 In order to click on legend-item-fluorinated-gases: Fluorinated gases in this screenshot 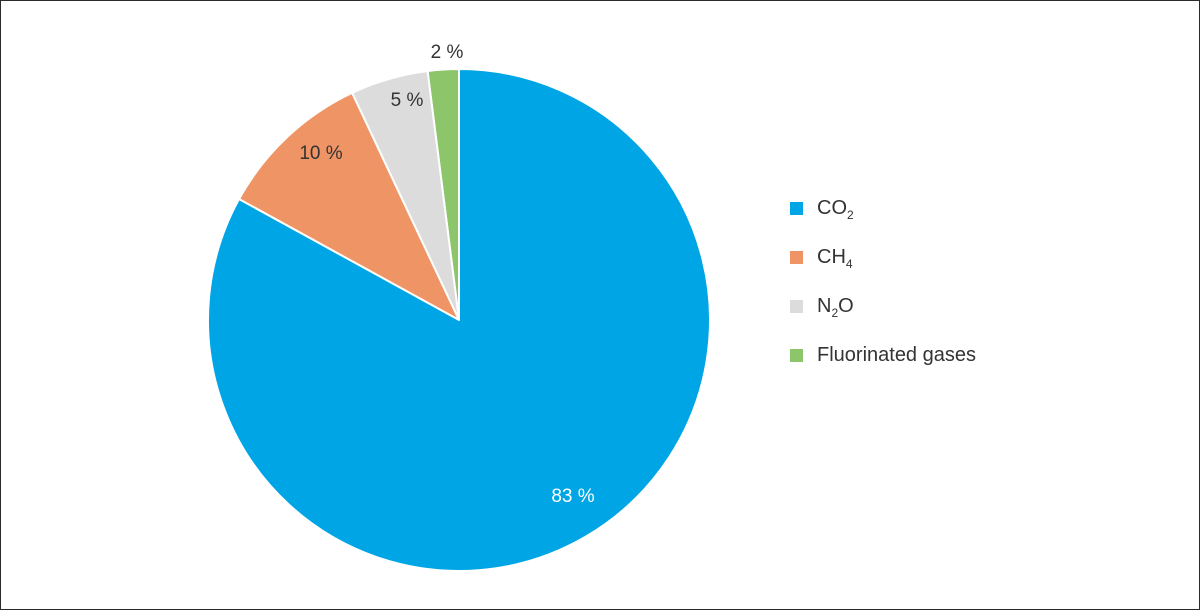, I will do `click(883, 355)`.